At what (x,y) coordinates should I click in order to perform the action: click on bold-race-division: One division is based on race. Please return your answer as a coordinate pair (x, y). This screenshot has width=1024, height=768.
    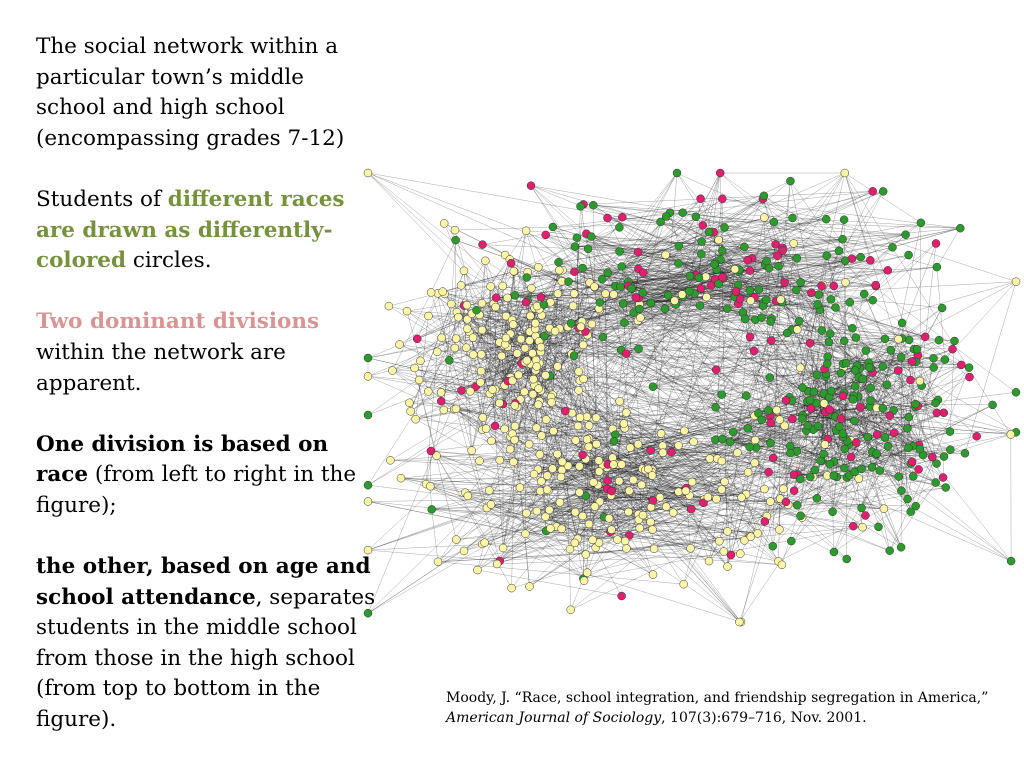
    Looking at the image, I should click on (182, 459).